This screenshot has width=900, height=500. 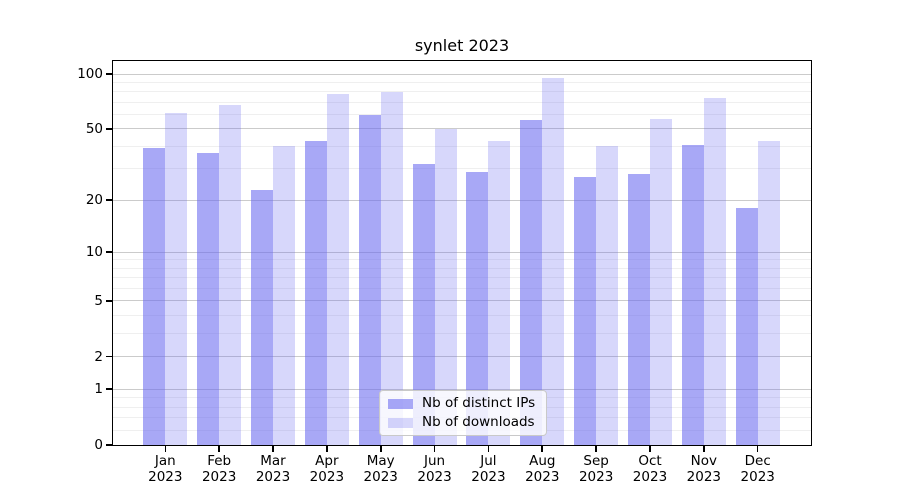 What do you see at coordinates (165, 469) in the screenshot?
I see `xtick-label-jan: Jan 2023` at bounding box center [165, 469].